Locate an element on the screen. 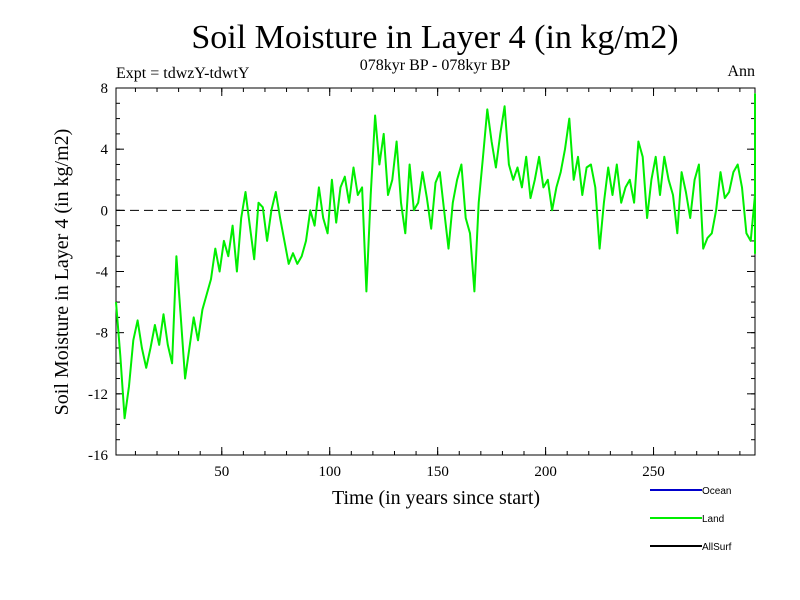  legend-label-land: Land is located at coordinates (713, 519).